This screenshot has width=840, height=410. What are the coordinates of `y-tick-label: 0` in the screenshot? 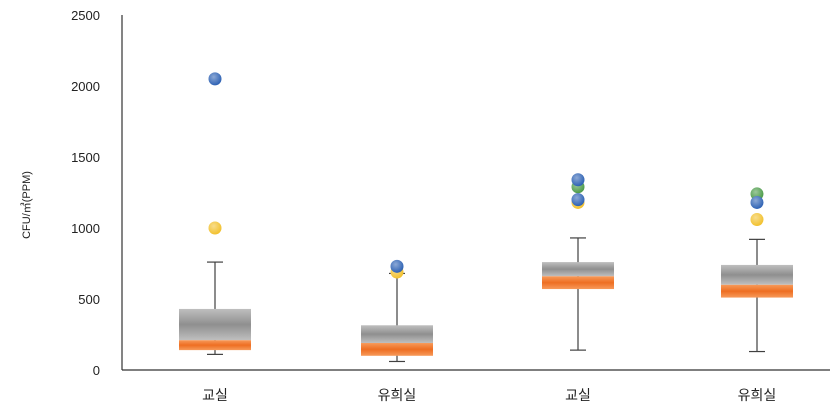 It's located at (96, 370).